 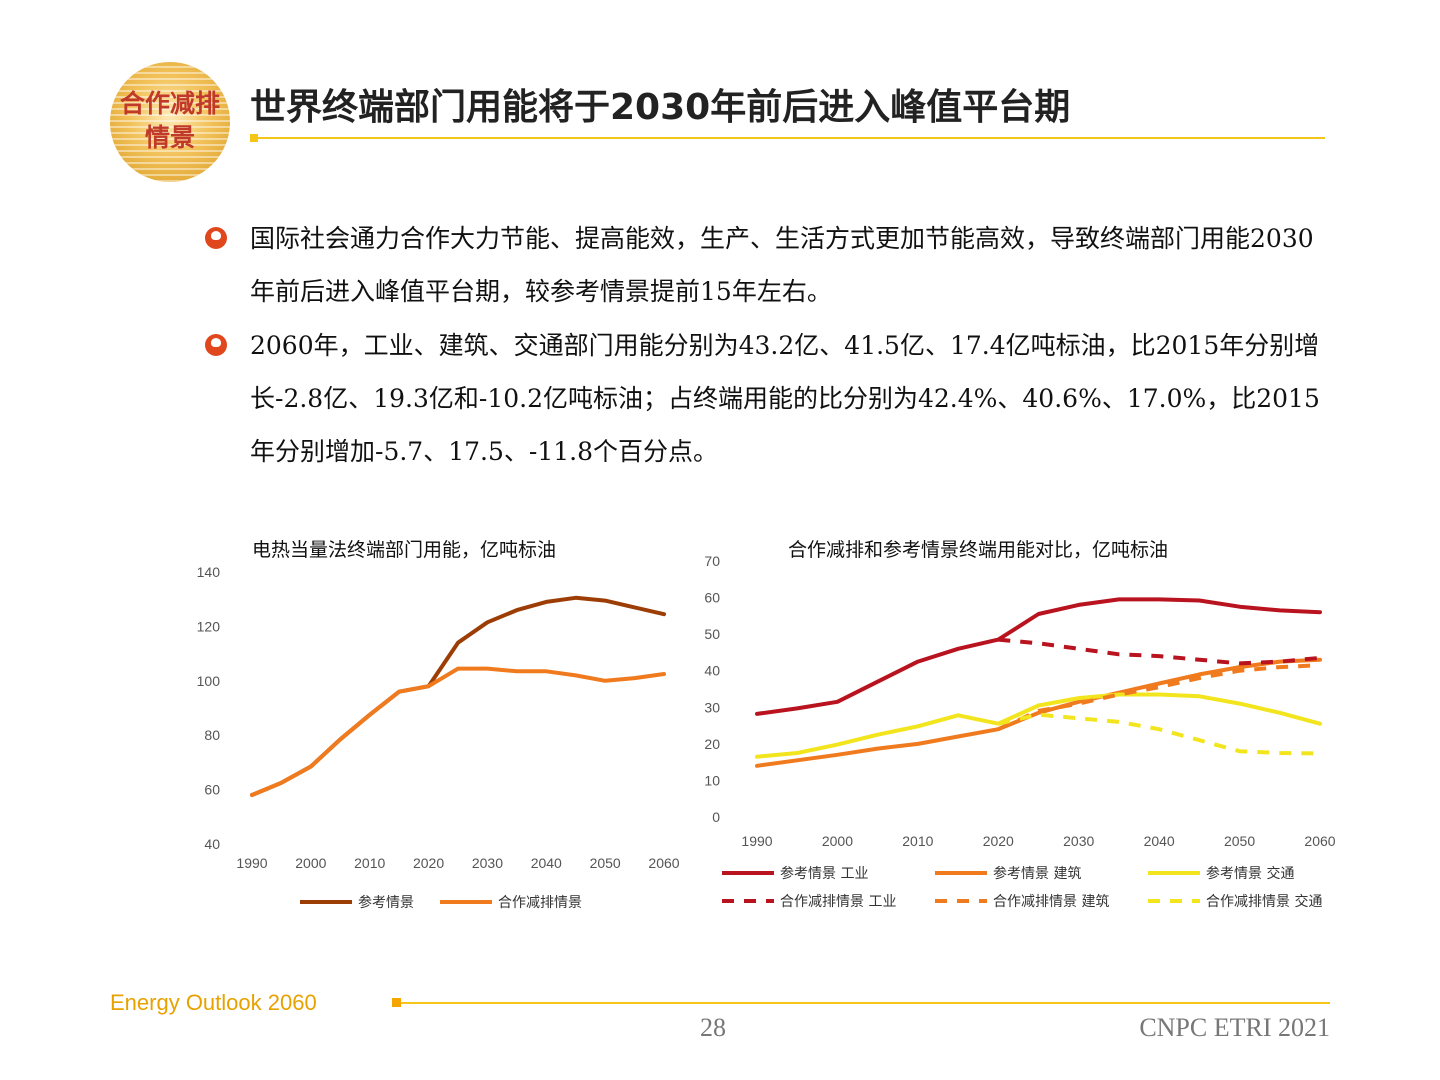 I want to click on legend-label-5: 合作减排情景 建筑, so click(x=1051, y=902).